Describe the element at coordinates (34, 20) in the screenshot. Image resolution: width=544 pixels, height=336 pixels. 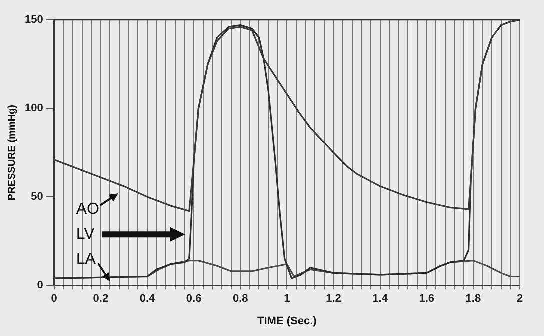
I see `y-tick-label: 150` at that location.